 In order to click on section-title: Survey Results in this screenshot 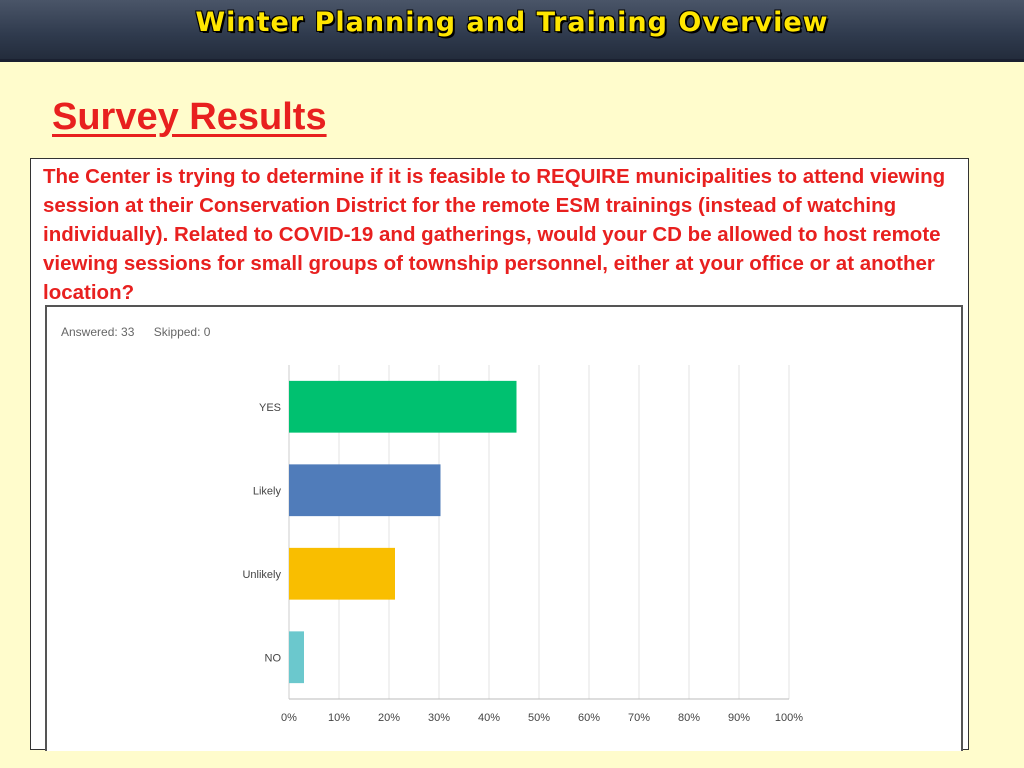, I will do `click(189, 117)`.